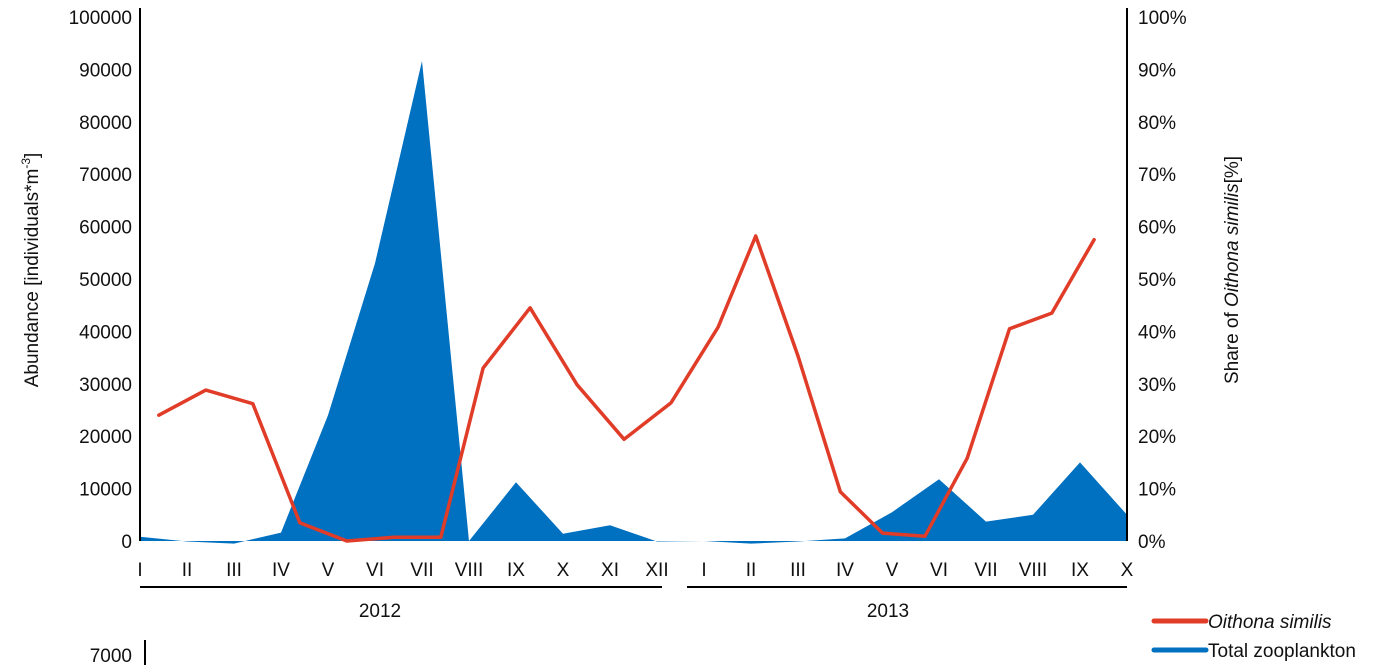 The image size is (1394, 670). I want to click on left-tick-label: 90000, so click(105, 70).